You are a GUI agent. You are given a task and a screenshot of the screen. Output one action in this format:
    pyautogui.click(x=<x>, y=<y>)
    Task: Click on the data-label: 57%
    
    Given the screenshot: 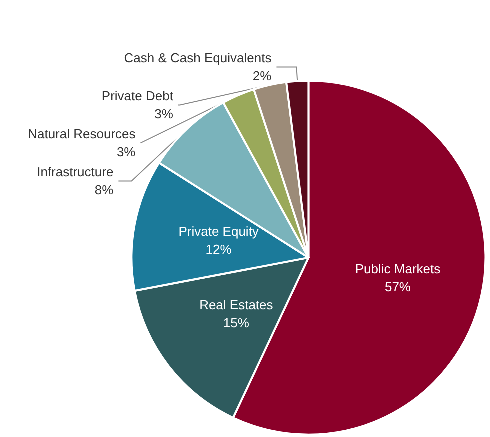 What is the action you would take?
    pyautogui.click(x=398, y=286)
    